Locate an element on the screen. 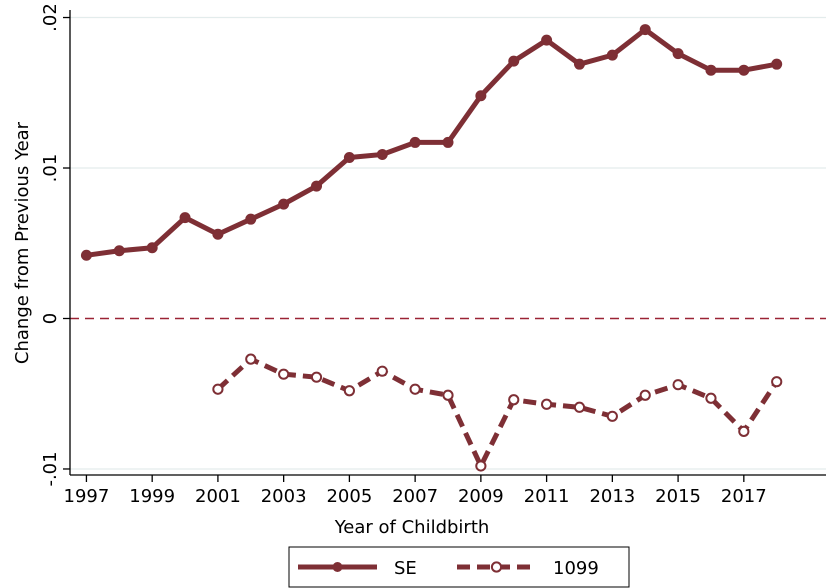 This screenshot has width=828, height=588. x-tick-label: 1997 is located at coordinates (87, 496).